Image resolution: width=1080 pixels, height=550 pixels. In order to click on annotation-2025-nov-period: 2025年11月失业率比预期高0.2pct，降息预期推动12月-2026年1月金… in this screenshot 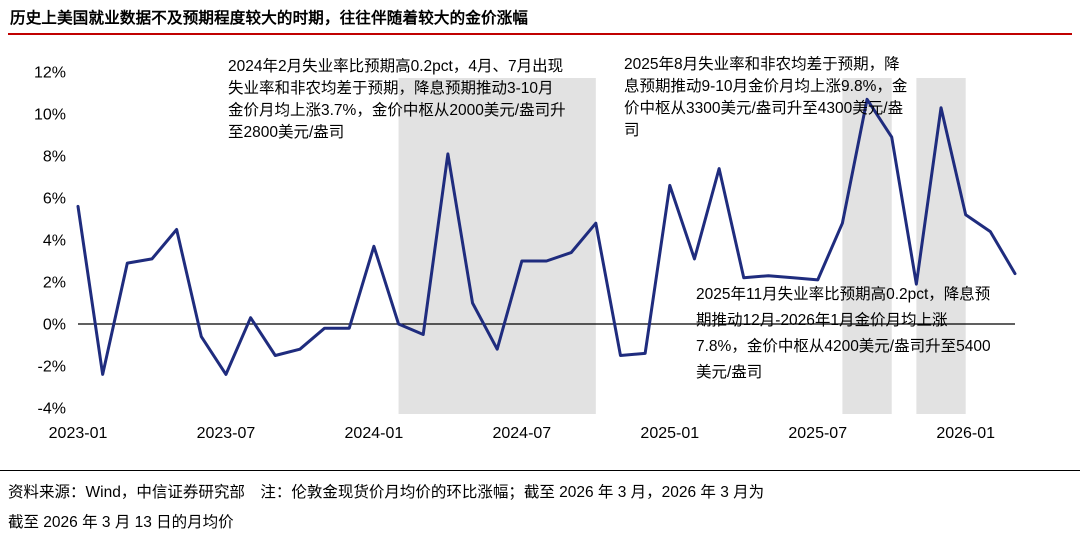, I will do `click(843, 334)`.